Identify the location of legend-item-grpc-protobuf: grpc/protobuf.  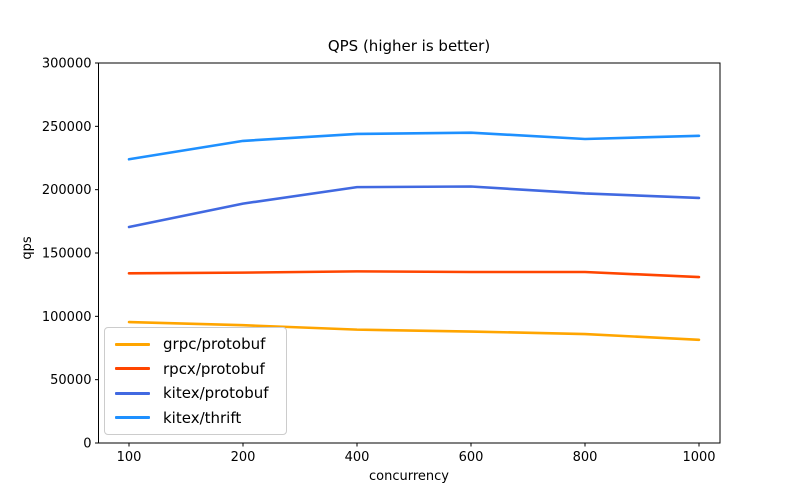
(195, 344).